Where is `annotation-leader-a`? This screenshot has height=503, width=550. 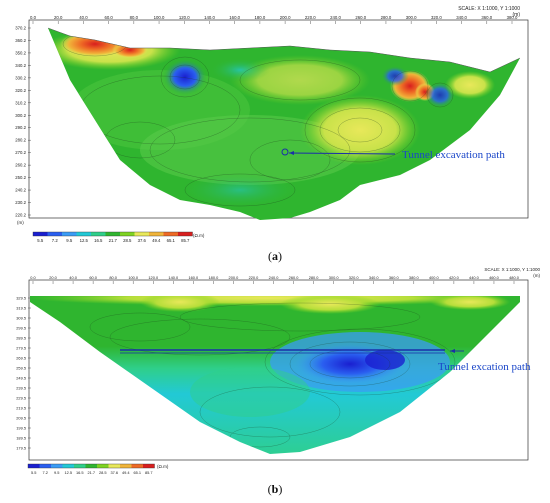 annotation-leader-a is located at coordinates (342, 153).